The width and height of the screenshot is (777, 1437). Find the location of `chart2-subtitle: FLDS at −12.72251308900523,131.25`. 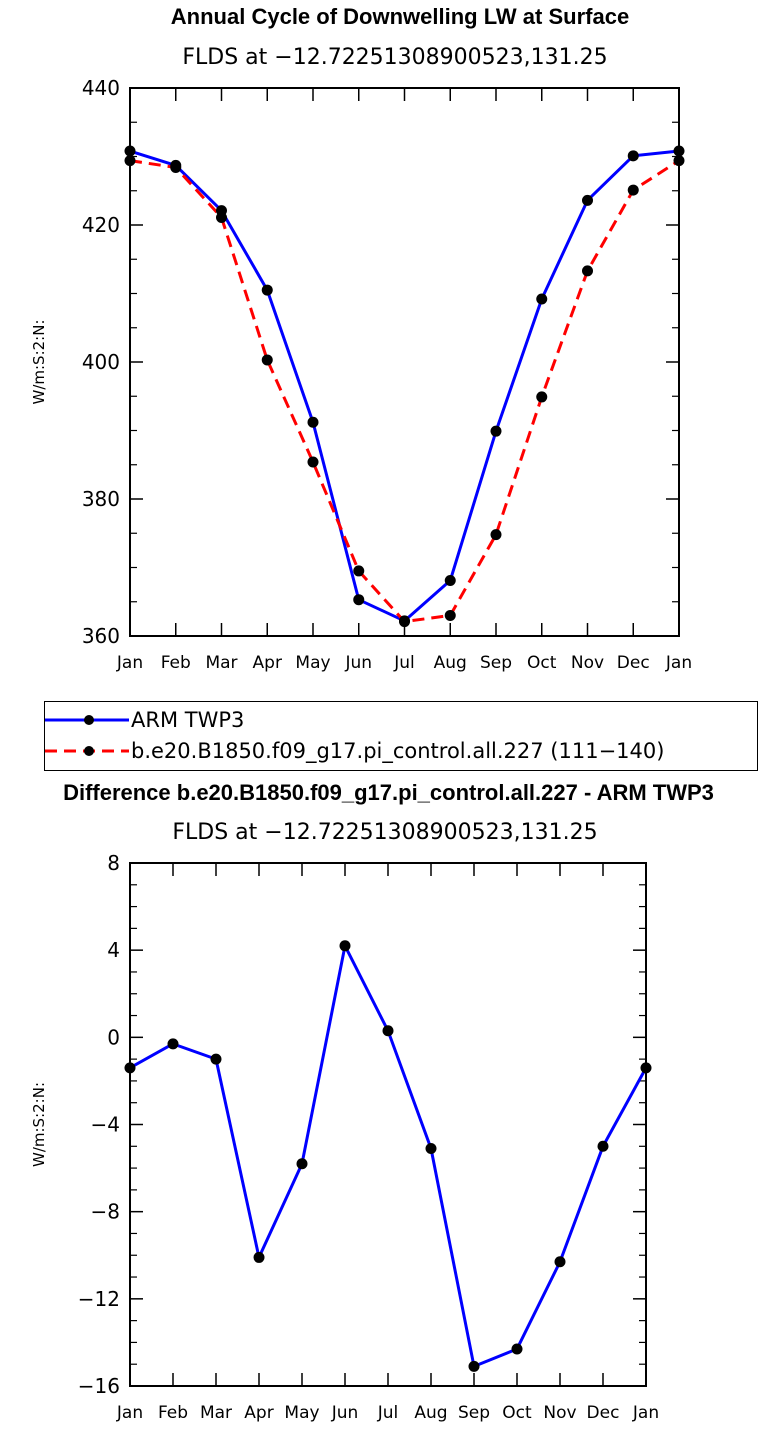

chart2-subtitle: FLDS at −12.72251308900523,131.25 is located at coordinates (385, 832).